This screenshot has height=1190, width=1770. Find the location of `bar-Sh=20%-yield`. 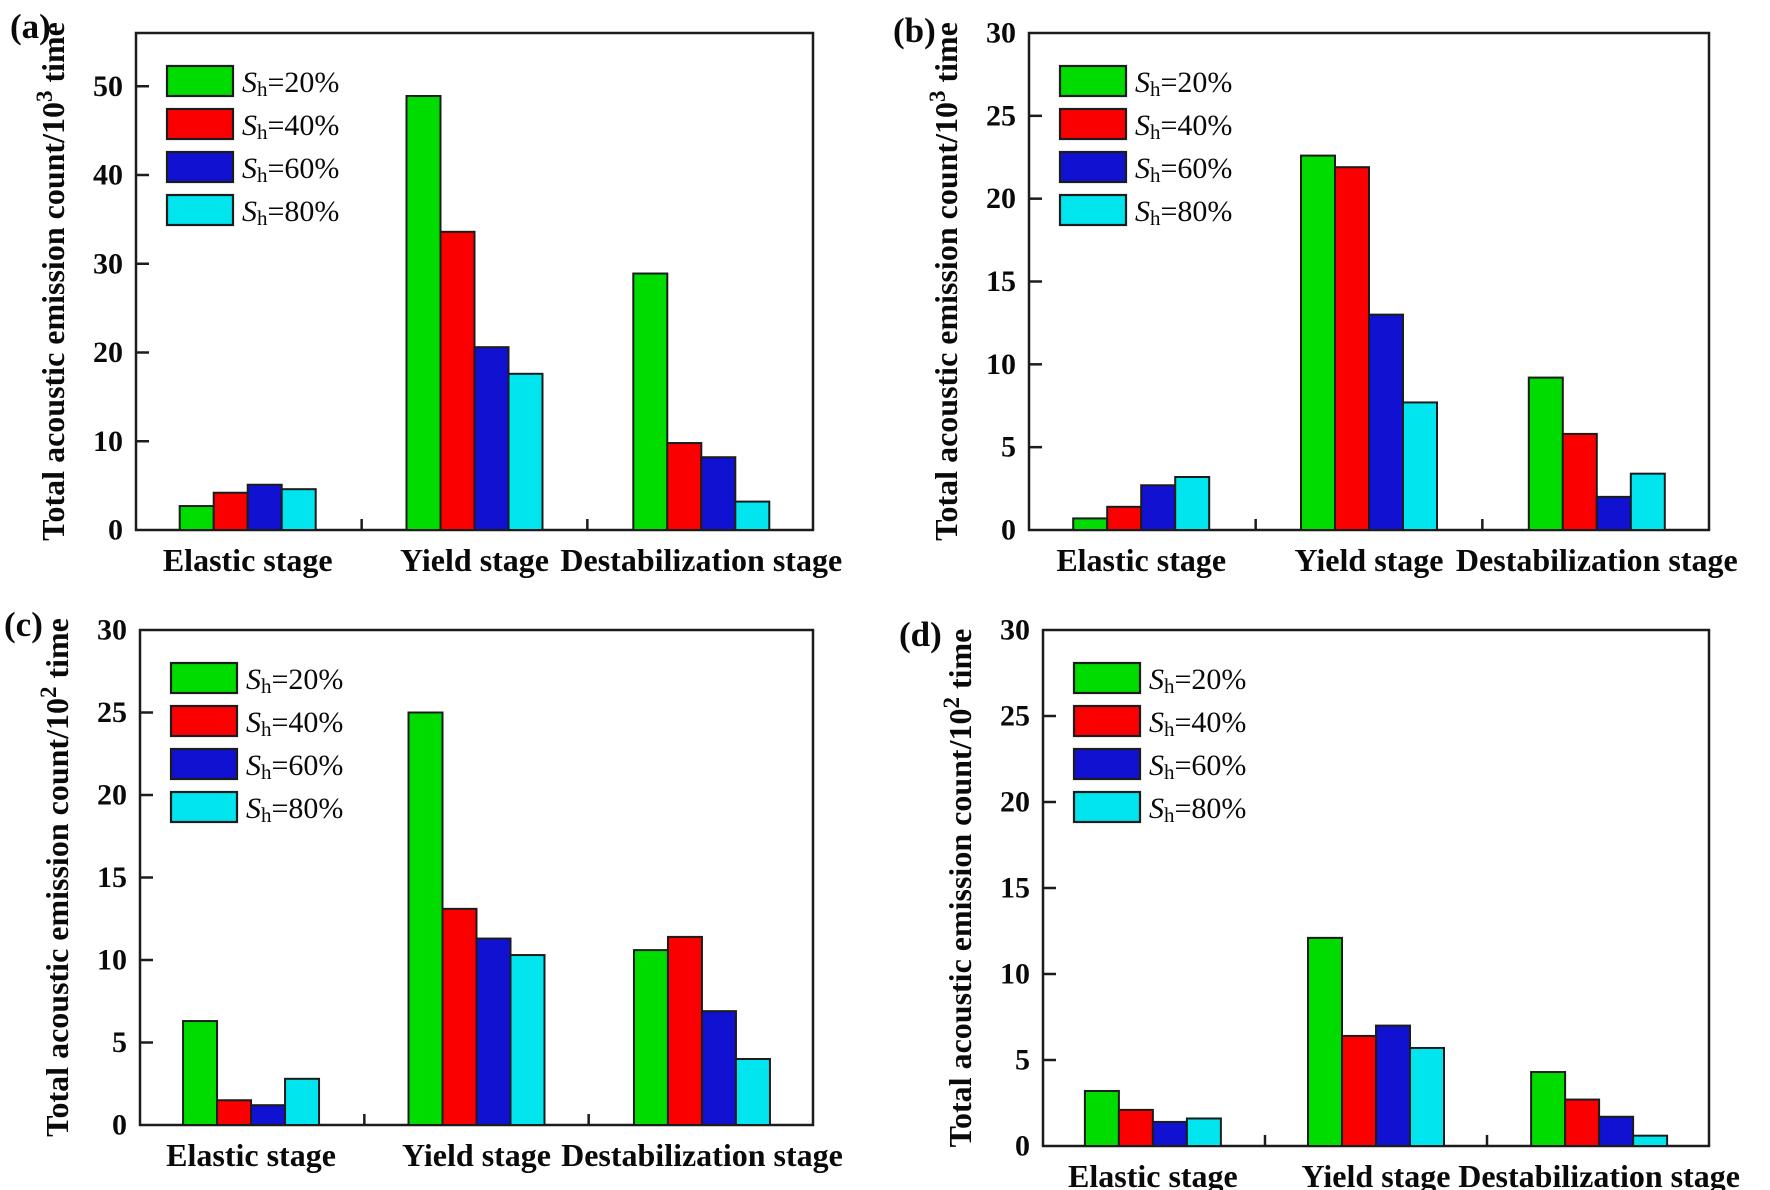

bar-Sh=20%-yield is located at coordinates (423, 313).